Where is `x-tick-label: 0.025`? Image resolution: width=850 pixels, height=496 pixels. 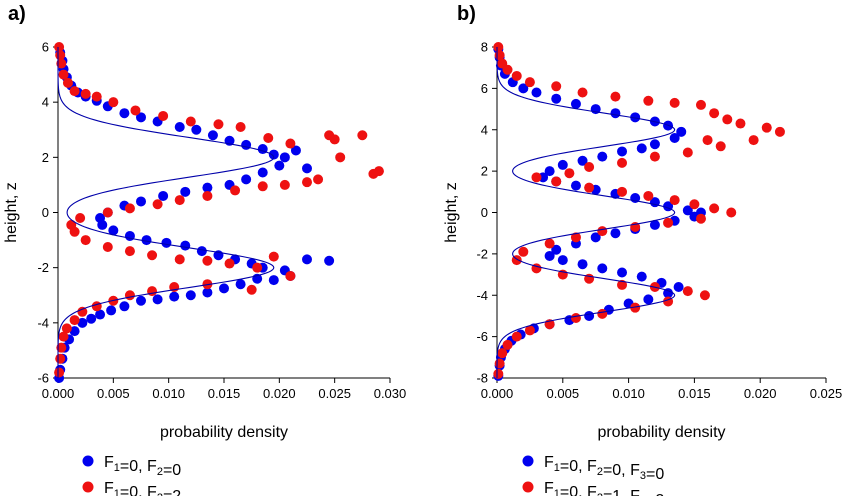 x-tick-label: 0.025 is located at coordinates (826, 393).